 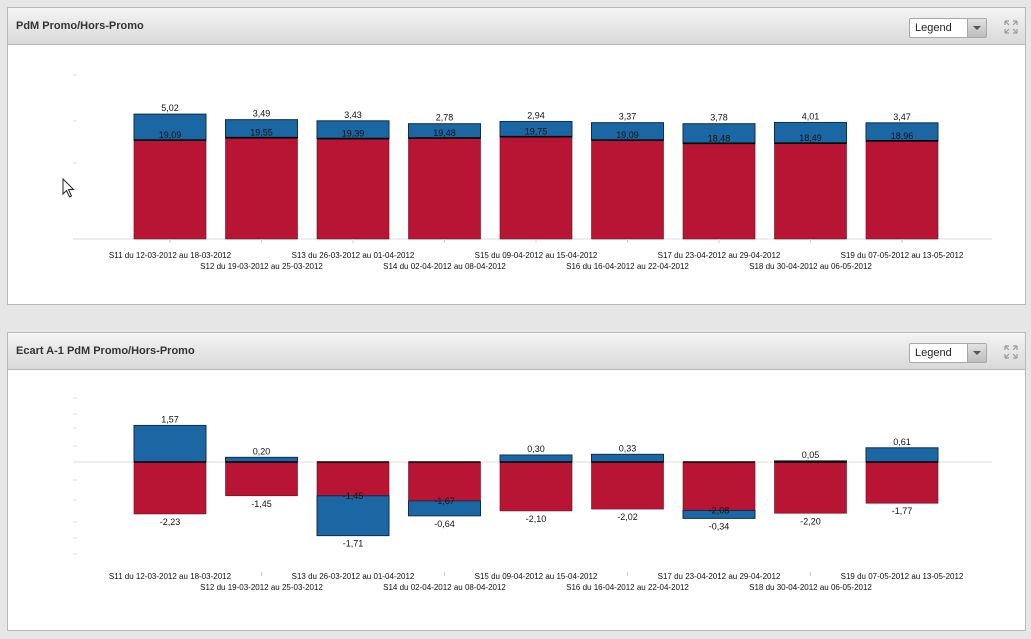 I want to click on mouse-pointer-icon, so click(x=68, y=188).